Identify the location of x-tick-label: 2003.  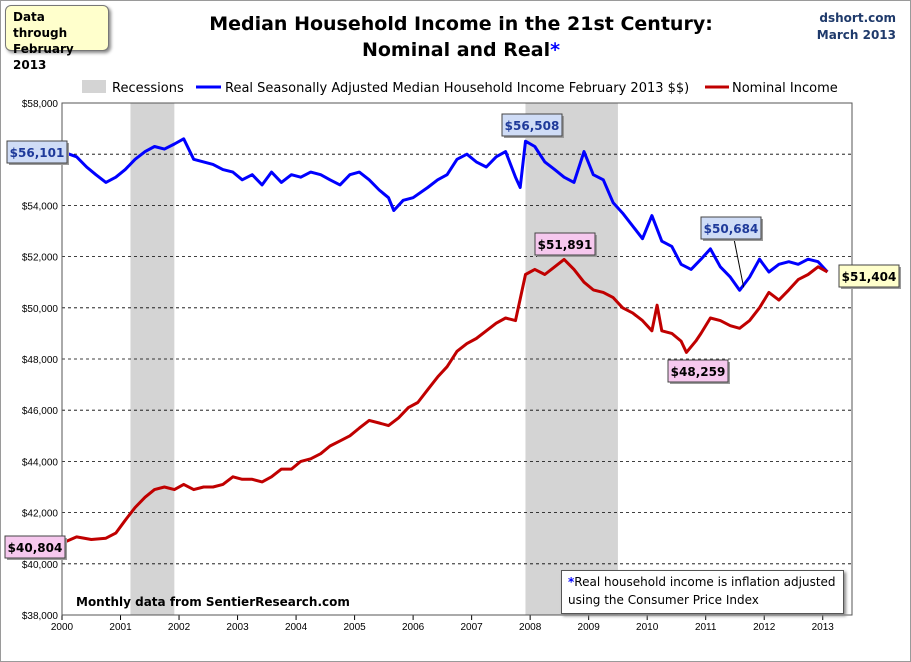
(237, 627).